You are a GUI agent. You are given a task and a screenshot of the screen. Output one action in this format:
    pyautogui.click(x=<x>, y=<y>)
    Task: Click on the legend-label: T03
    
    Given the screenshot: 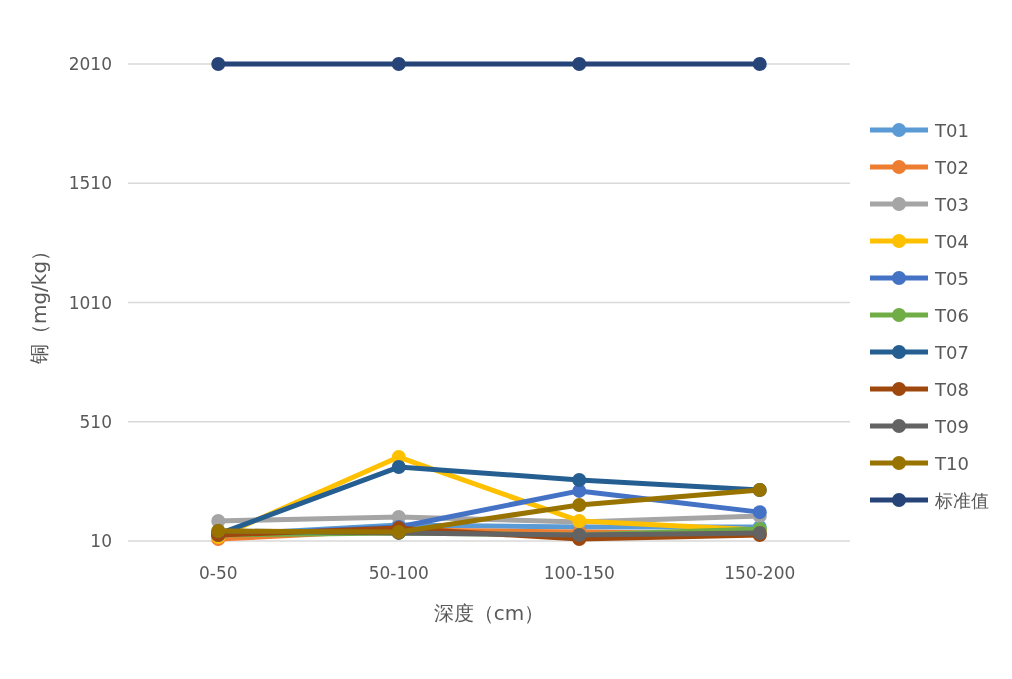 What is the action you would take?
    pyautogui.click(x=951, y=204)
    